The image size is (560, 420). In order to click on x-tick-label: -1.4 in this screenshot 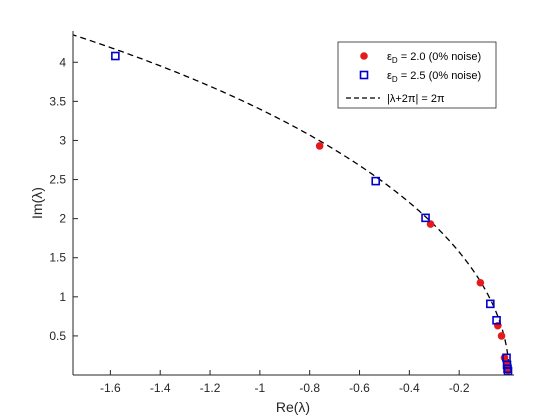, I will do `click(160, 388)`.